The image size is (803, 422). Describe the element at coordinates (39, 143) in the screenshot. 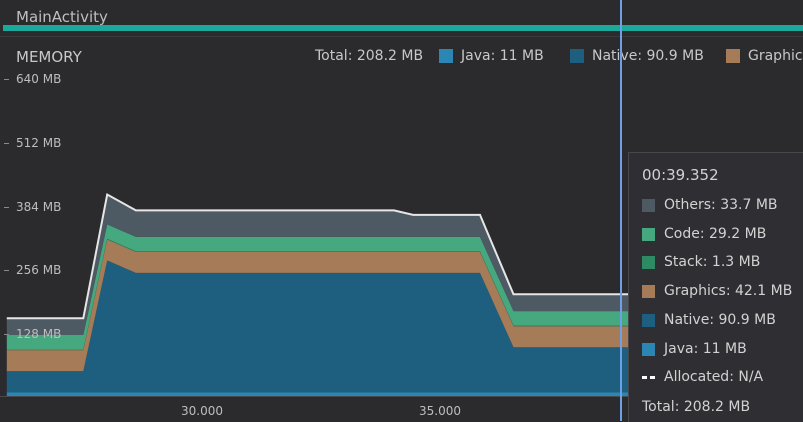

I see `y-label-512: 512 MB` at that location.